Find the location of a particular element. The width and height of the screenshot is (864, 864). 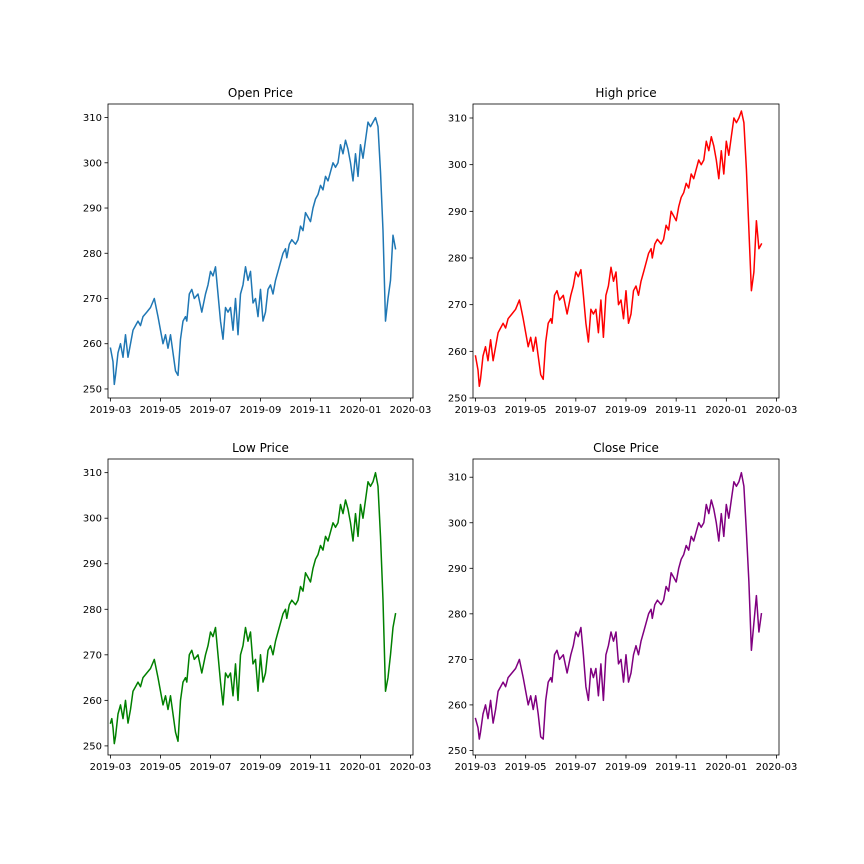

high-price-y-tick-label: 270 is located at coordinates (457, 305).